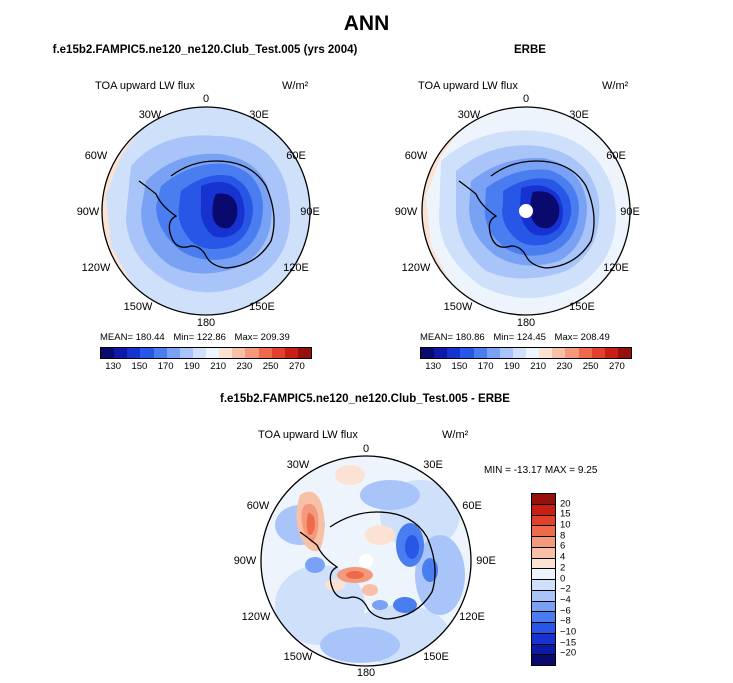  What do you see at coordinates (366, 561) in the screenshot?
I see `diff-pole-hole` at bounding box center [366, 561].